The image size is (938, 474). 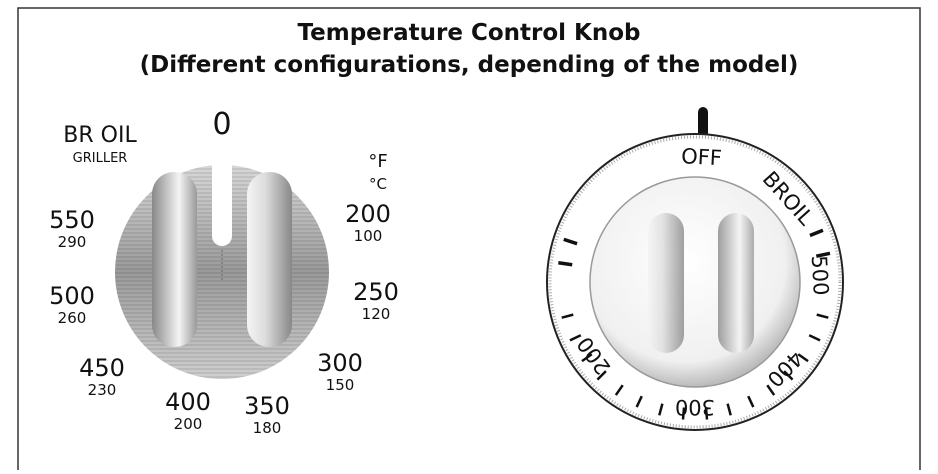 What do you see at coordinates (820, 275) in the screenshot?
I see `dial-label: 500` at bounding box center [820, 275].